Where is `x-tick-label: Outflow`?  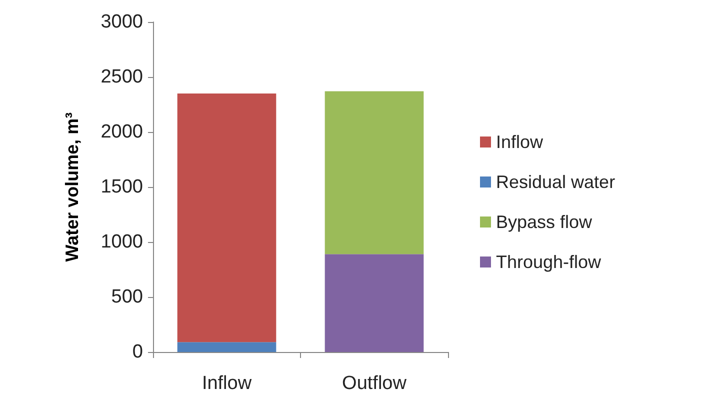 x-tick-label: Outflow is located at coordinates (374, 383).